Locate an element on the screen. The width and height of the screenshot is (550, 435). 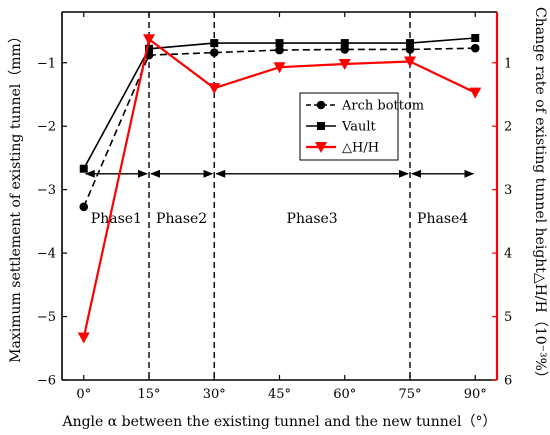
y-right-tick-label: 5 is located at coordinates (508, 317).